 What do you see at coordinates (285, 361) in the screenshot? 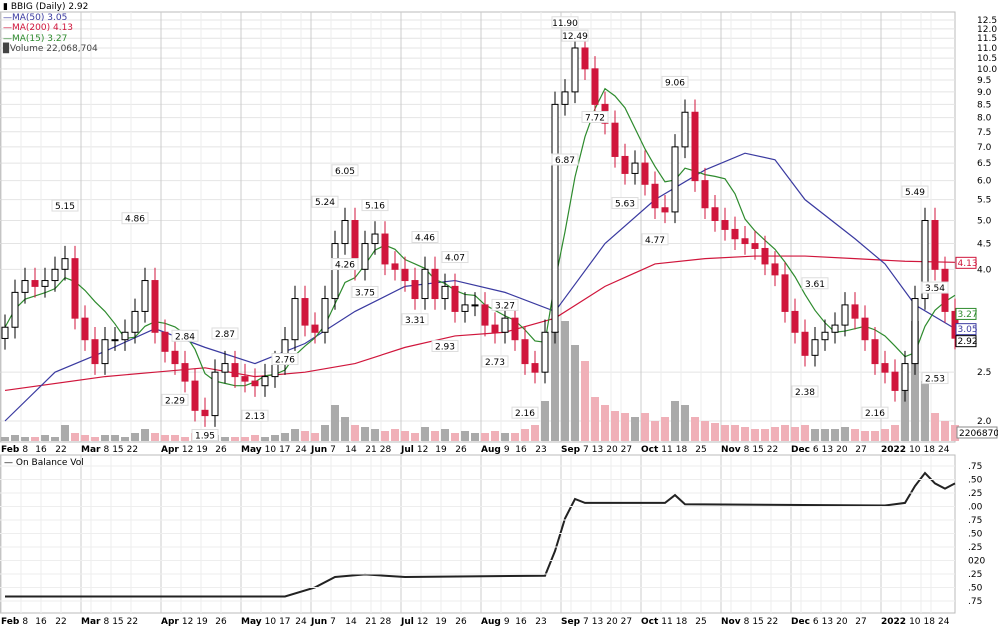
I see `price-annotation: 2.76` at bounding box center [285, 361].